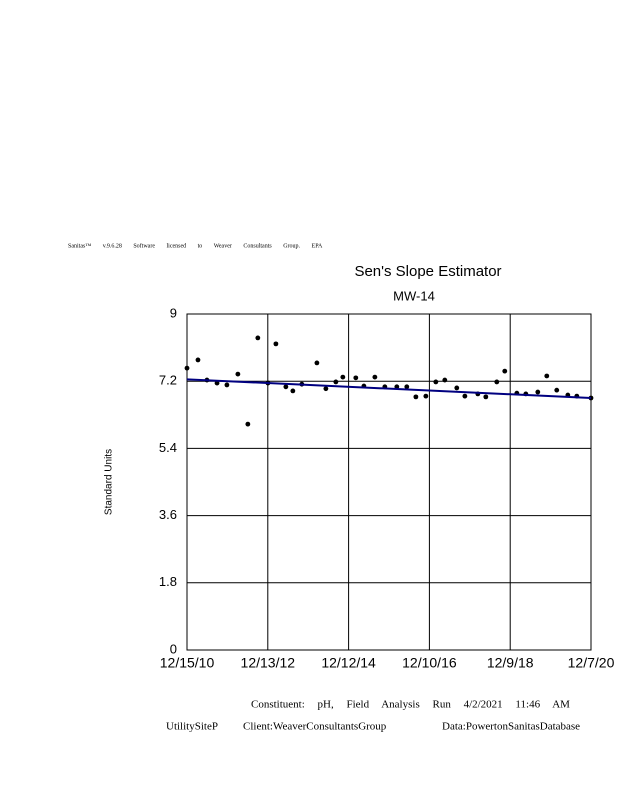  Describe the element at coordinates (510, 663) in the screenshot. I see `x-tick-label: 12/9/18` at that location.